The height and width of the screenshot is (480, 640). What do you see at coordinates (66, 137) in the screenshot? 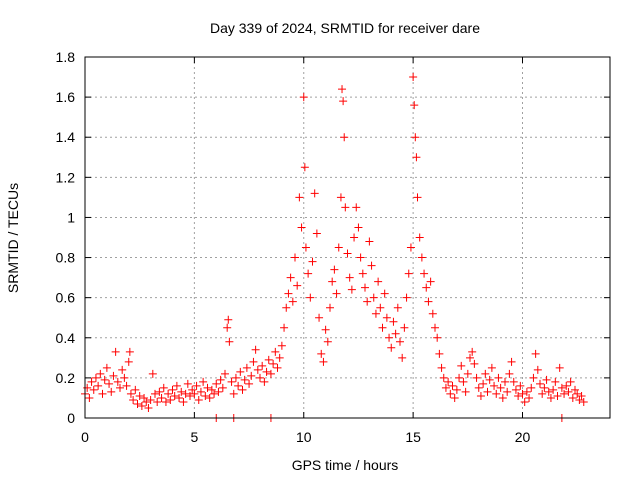
I see `y-tick-label: 1.4` at bounding box center [66, 137].